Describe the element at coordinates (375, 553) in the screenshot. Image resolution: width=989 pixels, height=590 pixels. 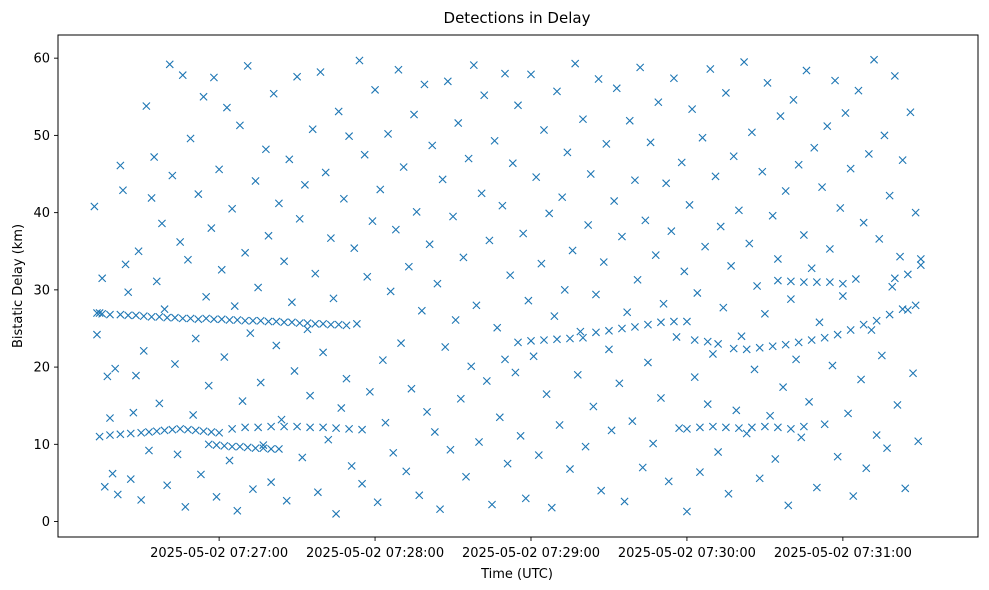
I see `x-tick-label: 2025-05-02 07:28:00` at that location.